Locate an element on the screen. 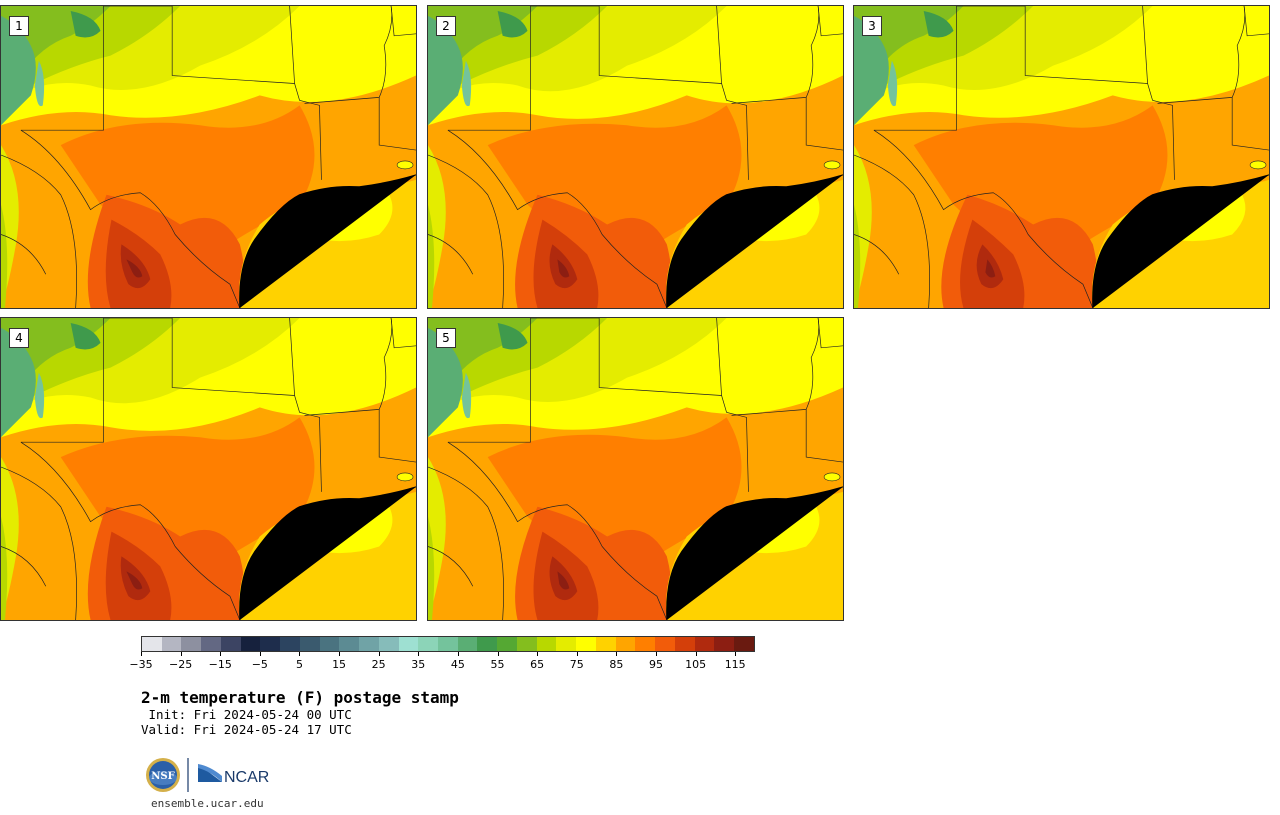 The height and width of the screenshot is (815, 1280). colorbar-tick-label: 45 is located at coordinates (457, 664).